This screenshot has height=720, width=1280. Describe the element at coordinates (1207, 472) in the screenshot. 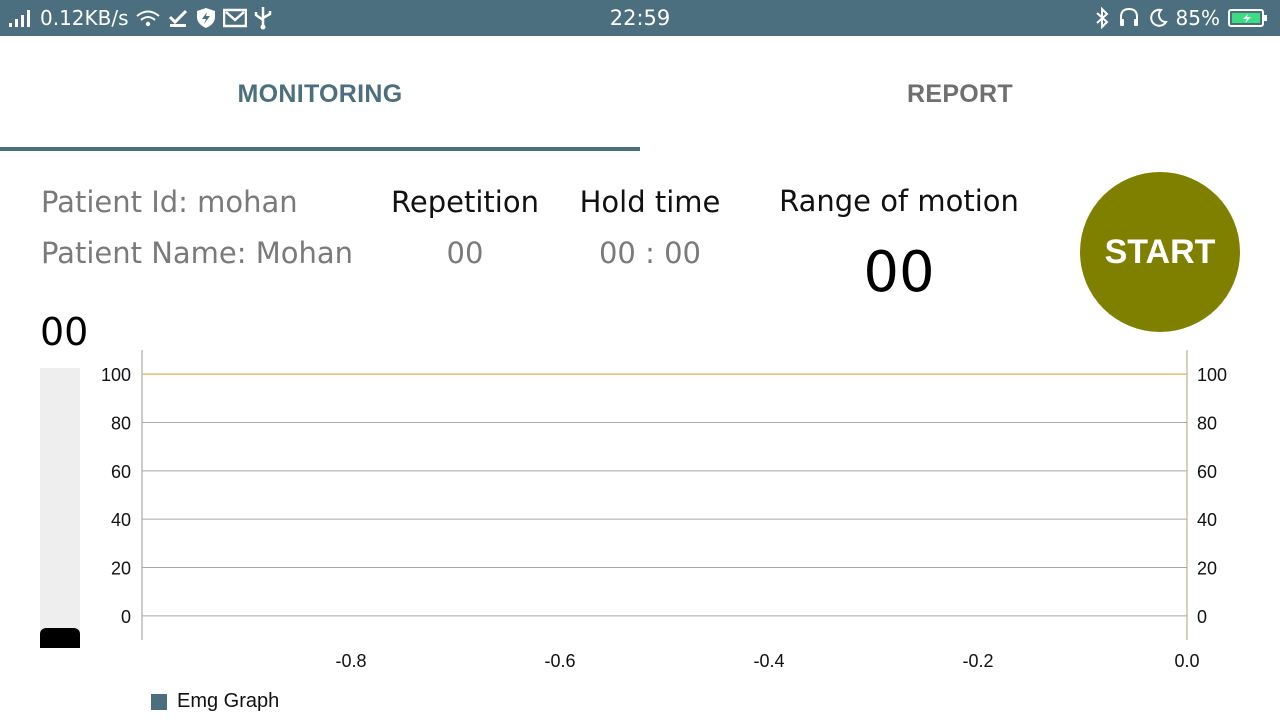

I see `y-tick-label-right: 60` at that location.